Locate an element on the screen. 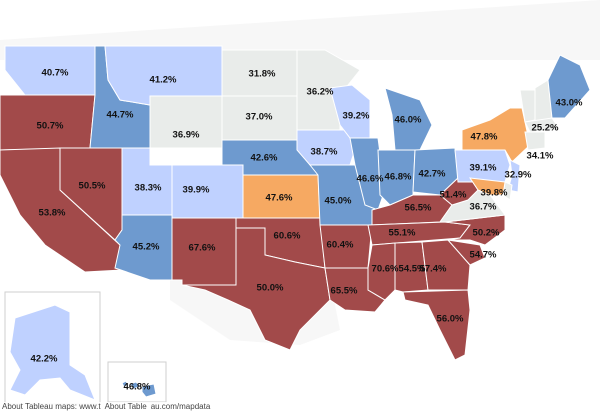 This screenshot has height=416, width=600. state-label-md: 39.8% is located at coordinates (494, 193).